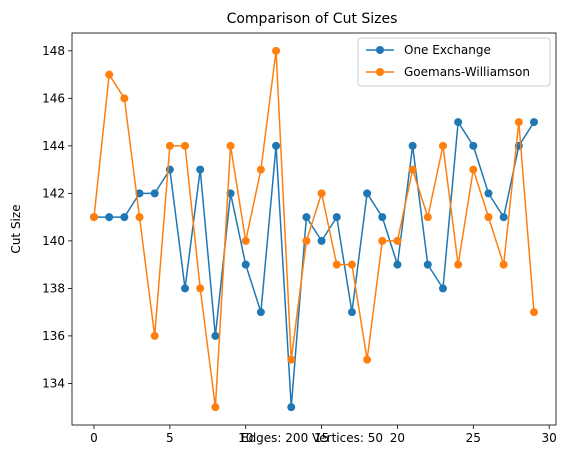 The height and width of the screenshot is (455, 573). I want to click on y-tick-label: 136, so click(53, 336).